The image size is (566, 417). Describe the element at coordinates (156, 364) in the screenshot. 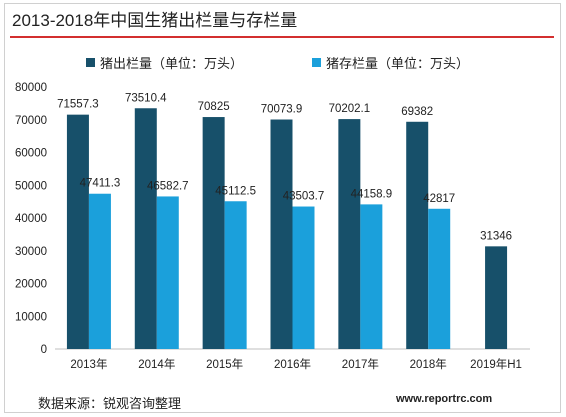

I see `x-tick-label: 2014年` at that location.